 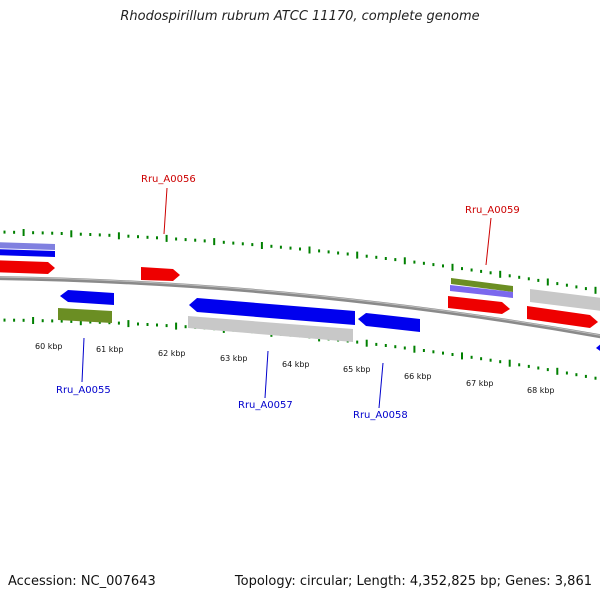 What do you see at coordinates (82, 581) in the screenshot?
I see `accession-text: Accession: NC_007643` at bounding box center [82, 581].